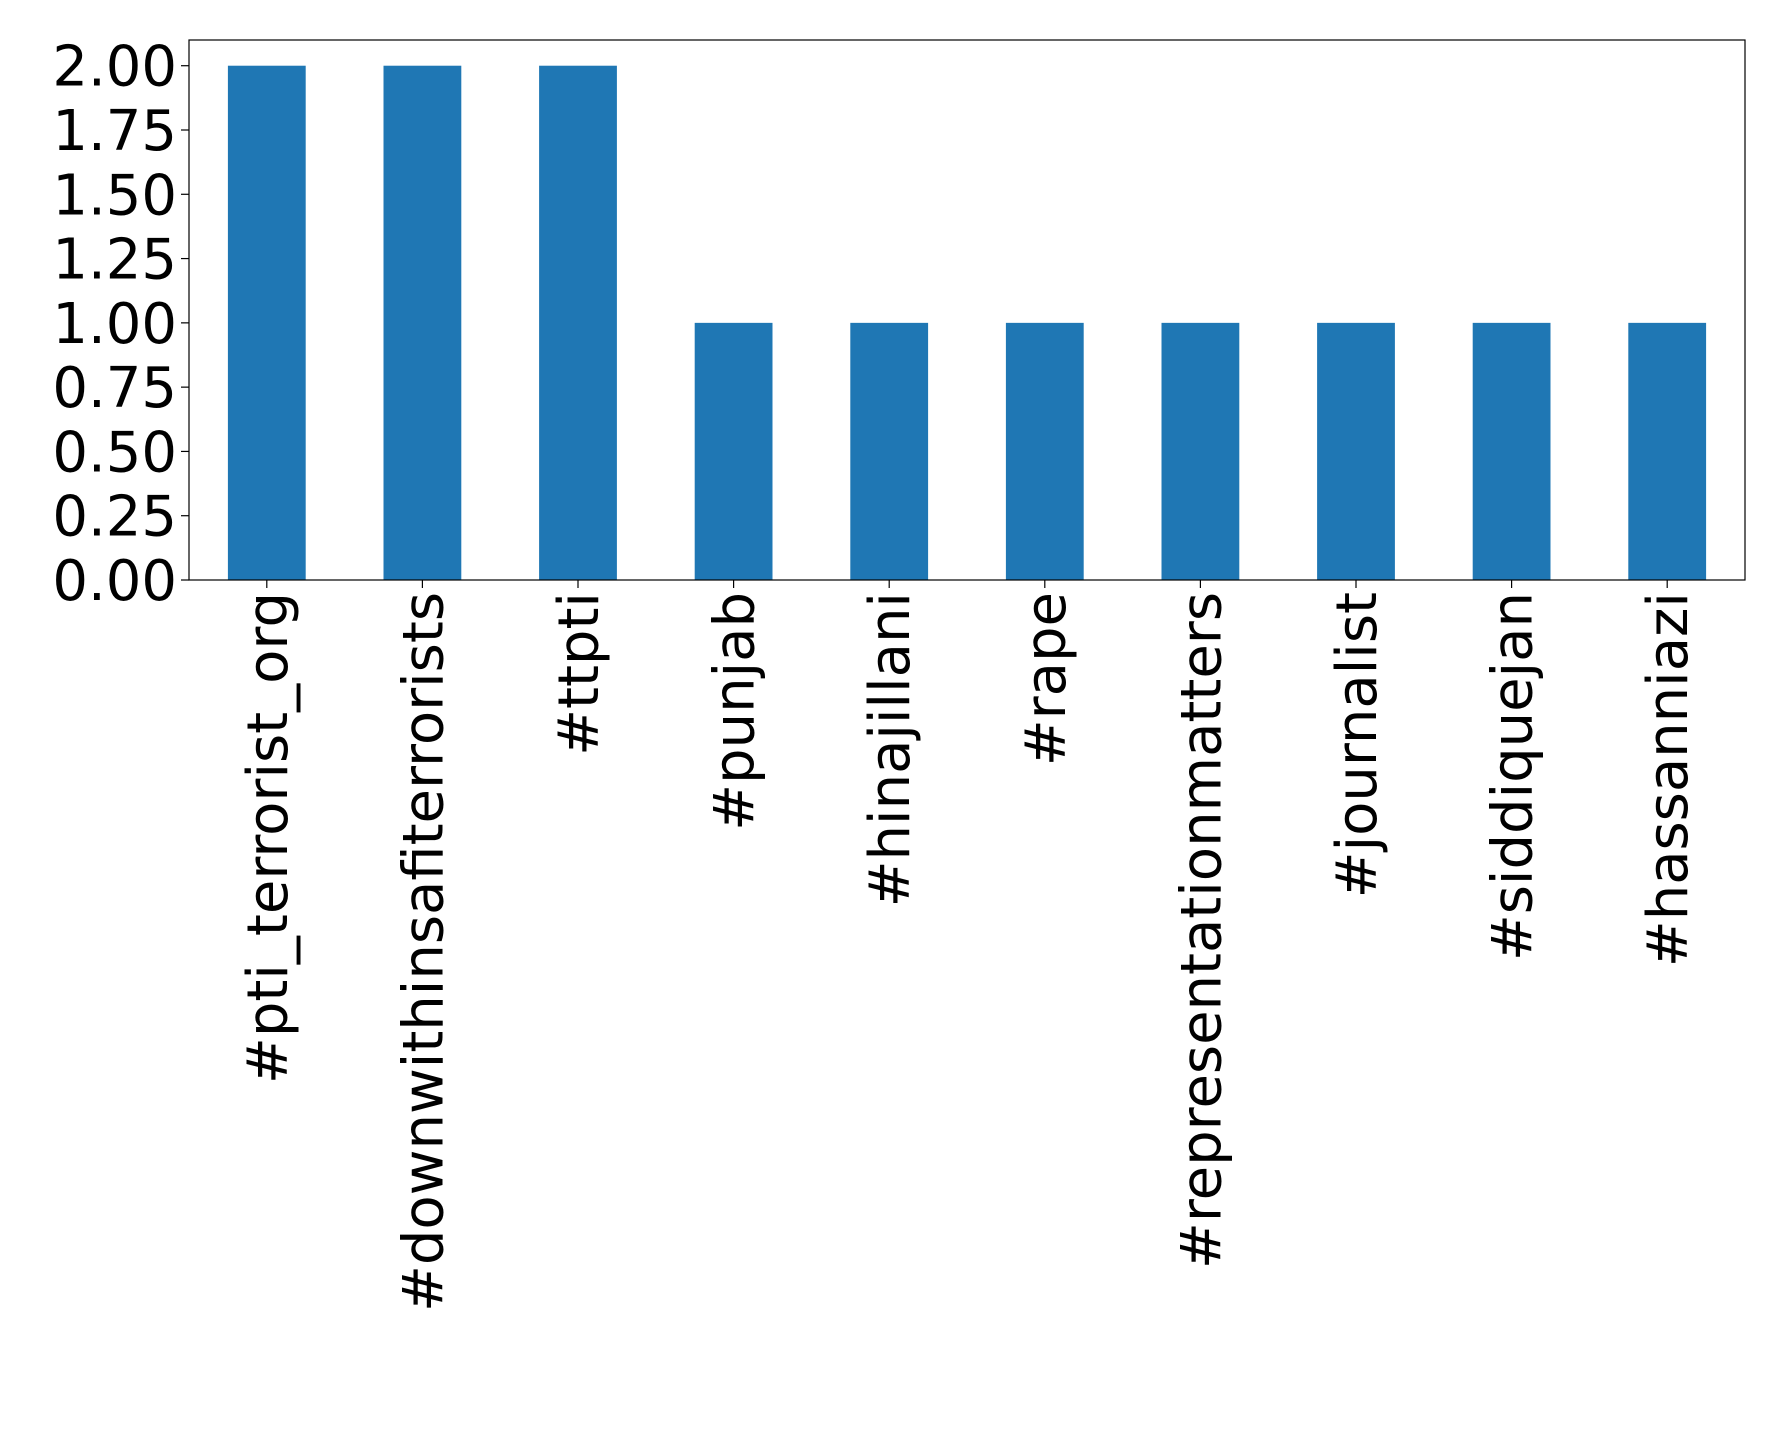 The image size is (1778, 1431). I want to click on y-tick-label: 2.00, so click(114, 67).